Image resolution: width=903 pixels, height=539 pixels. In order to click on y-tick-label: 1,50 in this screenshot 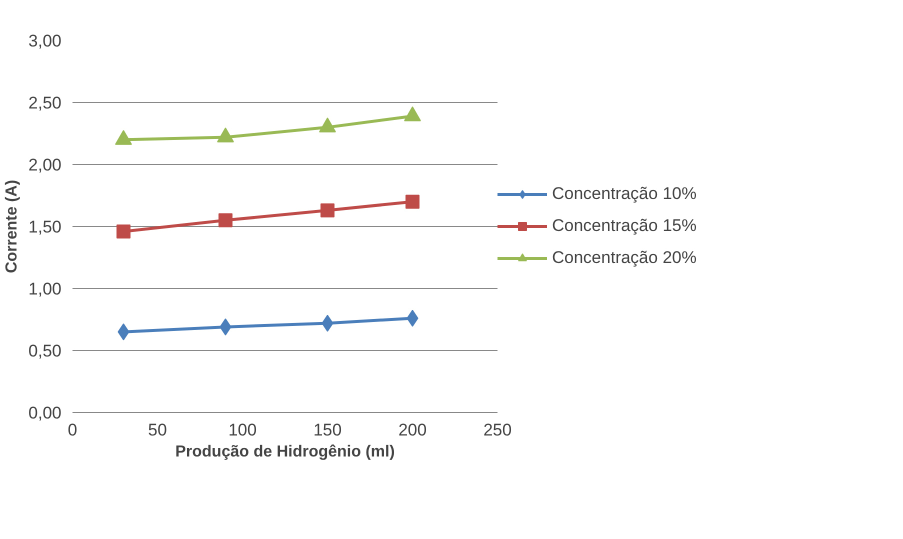, I will do `click(45, 227)`.